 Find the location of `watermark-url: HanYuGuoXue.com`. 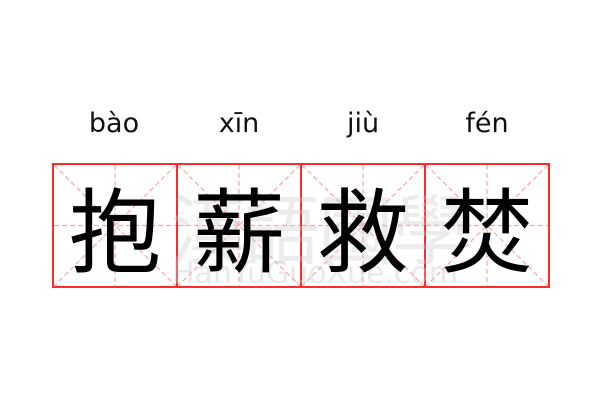

watermark-url: HanYuGuoXue.com is located at coordinates (315, 273).